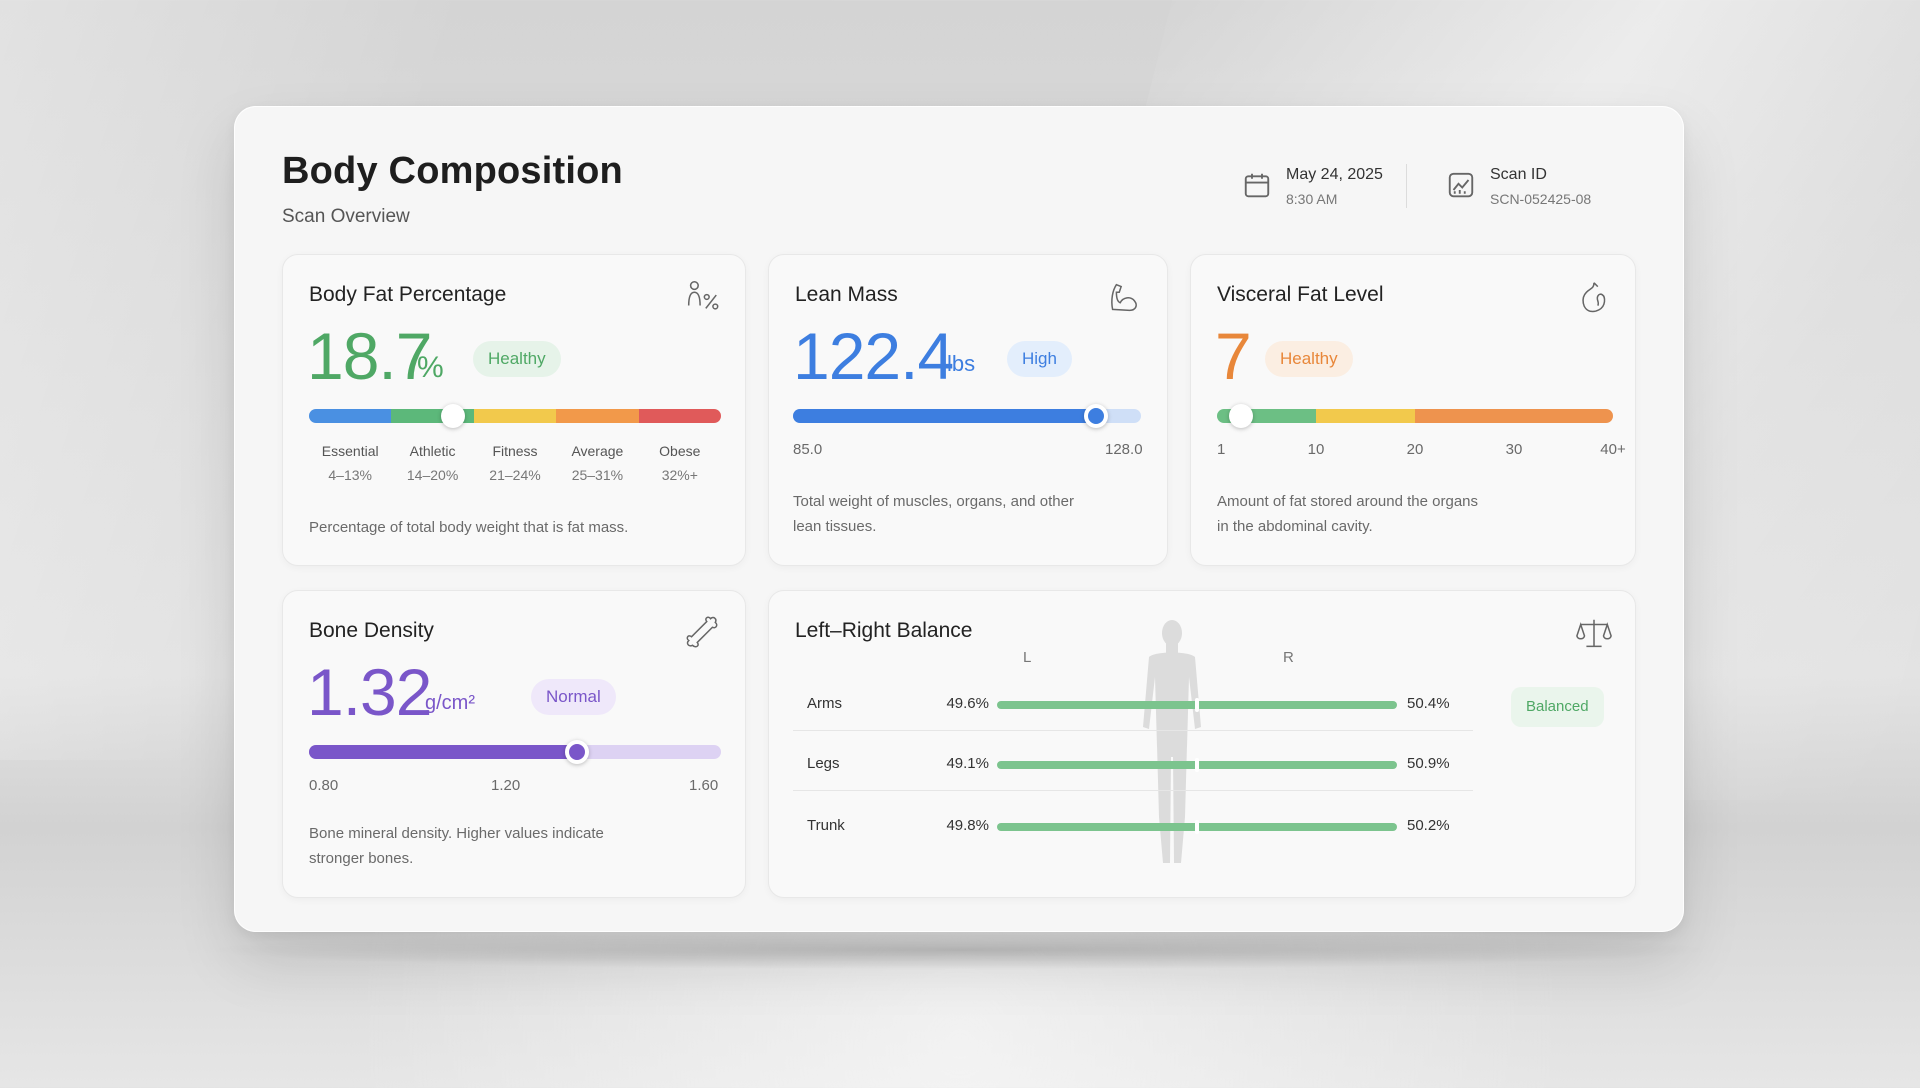 This screenshot has width=1920, height=1088. I want to click on body-fat-zone-range: 32%+, so click(679, 475).